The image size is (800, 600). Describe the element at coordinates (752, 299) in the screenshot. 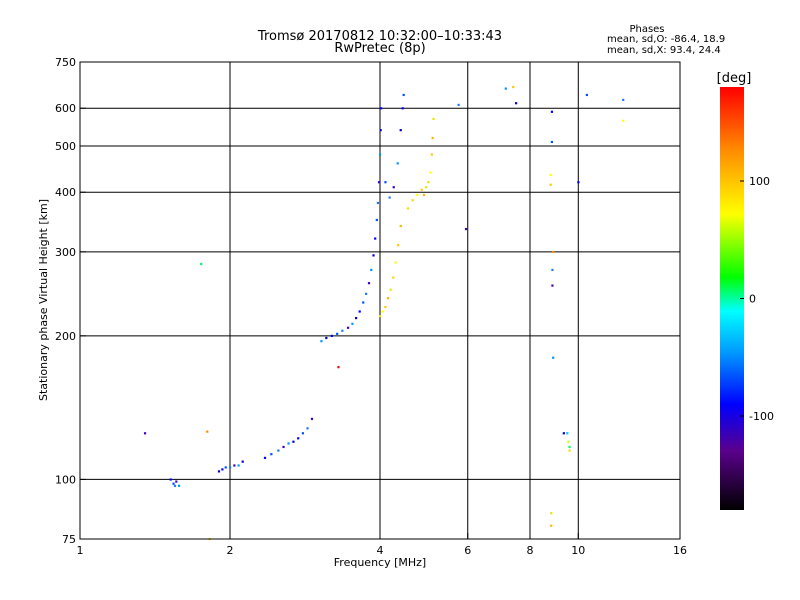

I see `colorbar-tick-label: 0` at that location.